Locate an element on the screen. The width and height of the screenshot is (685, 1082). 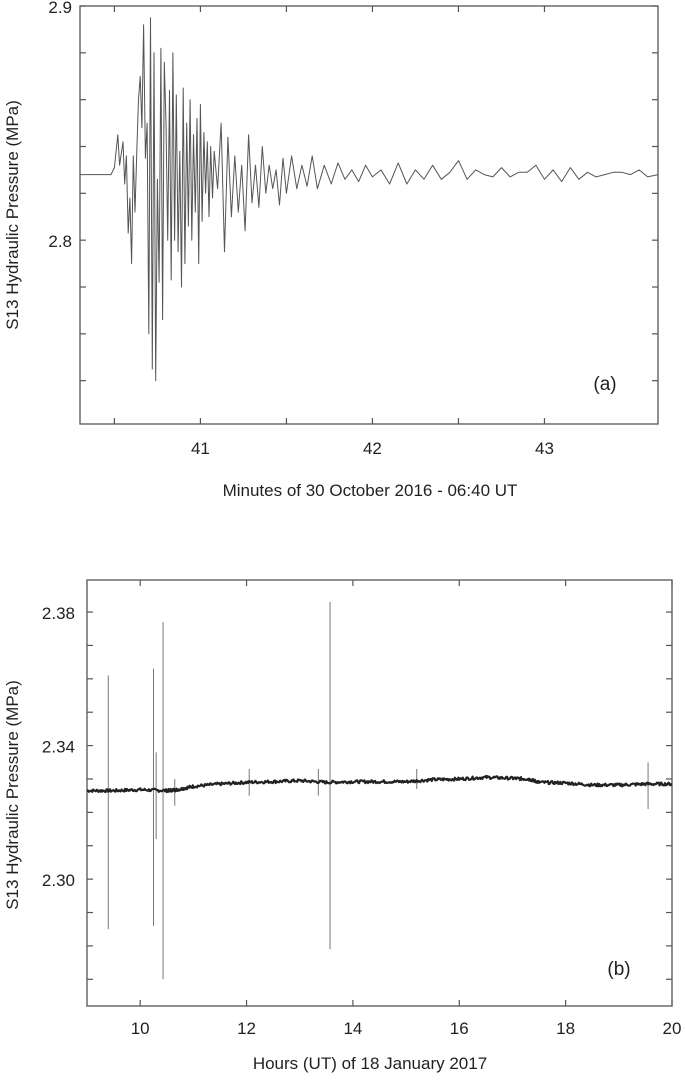
panel-a-label: (a) is located at coordinates (604, 384).